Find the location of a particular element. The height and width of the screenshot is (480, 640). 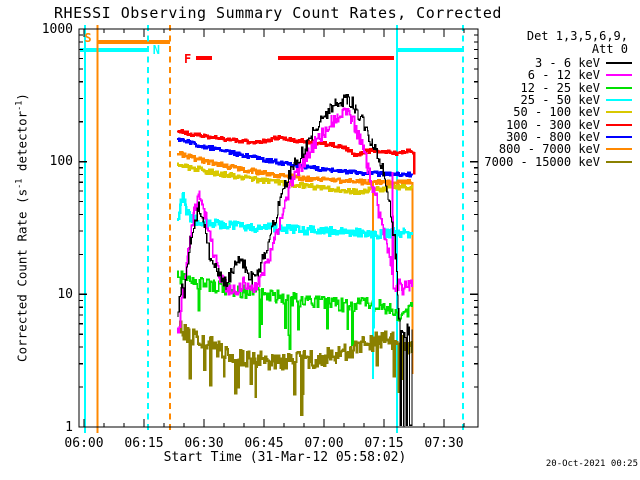

legend-item-label: 50 - 100 keV is located at coordinates (556, 112).